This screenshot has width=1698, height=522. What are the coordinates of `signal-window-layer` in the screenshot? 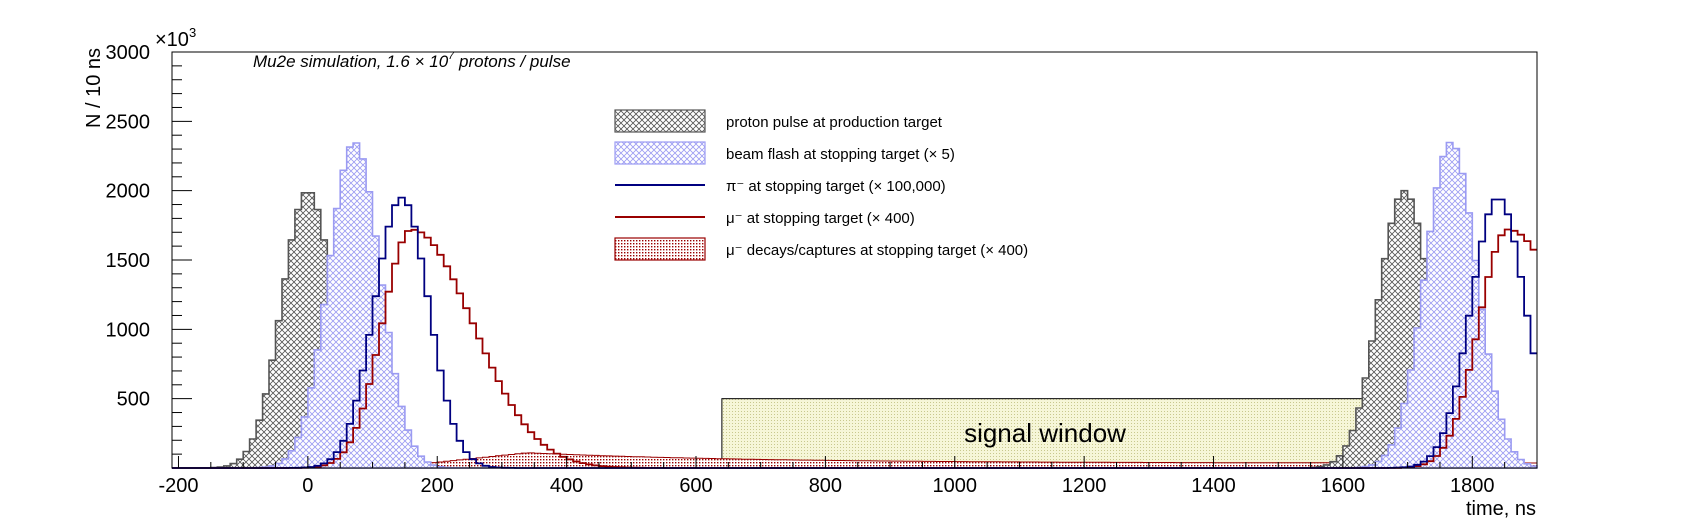 It's located at (1048, 433).